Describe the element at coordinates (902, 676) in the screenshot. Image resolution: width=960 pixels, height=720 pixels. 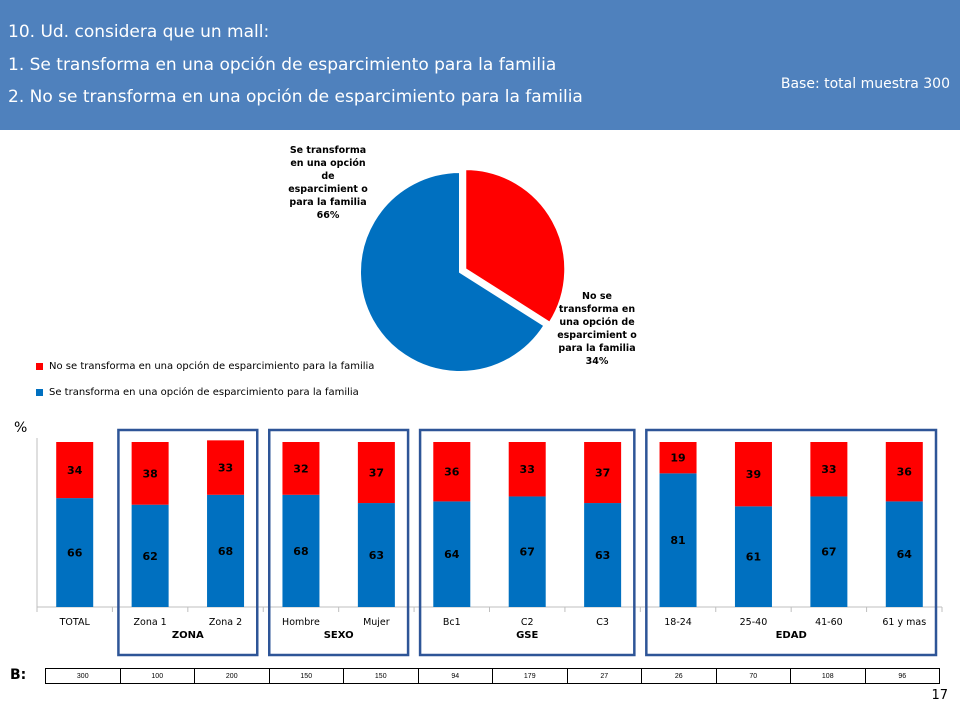
I see `base-cell: 96` at that location.